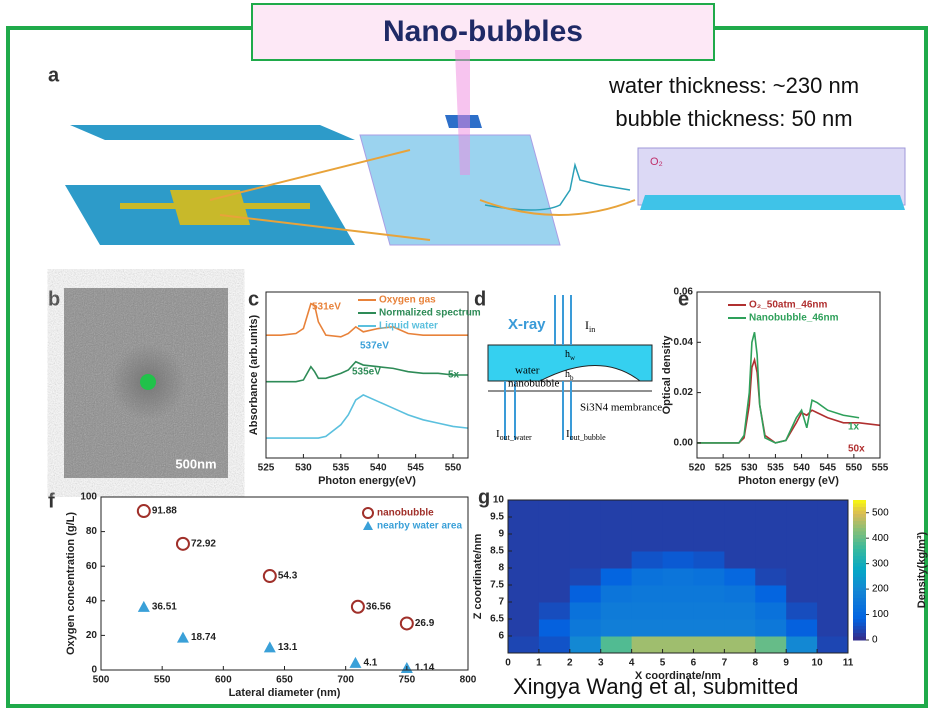 The width and height of the screenshot is (935, 714). Describe the element at coordinates (480, 299) in the screenshot. I see `panel-label: d` at that location.